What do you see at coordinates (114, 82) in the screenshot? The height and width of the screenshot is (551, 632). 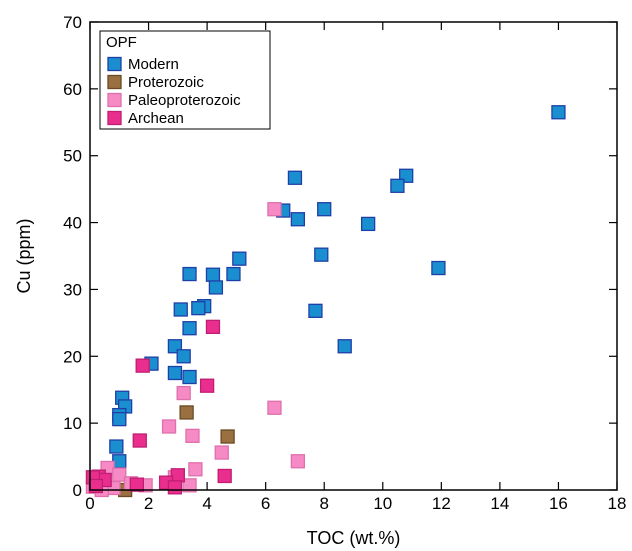 I see `legend-swatch-proterozoic` at bounding box center [114, 82].